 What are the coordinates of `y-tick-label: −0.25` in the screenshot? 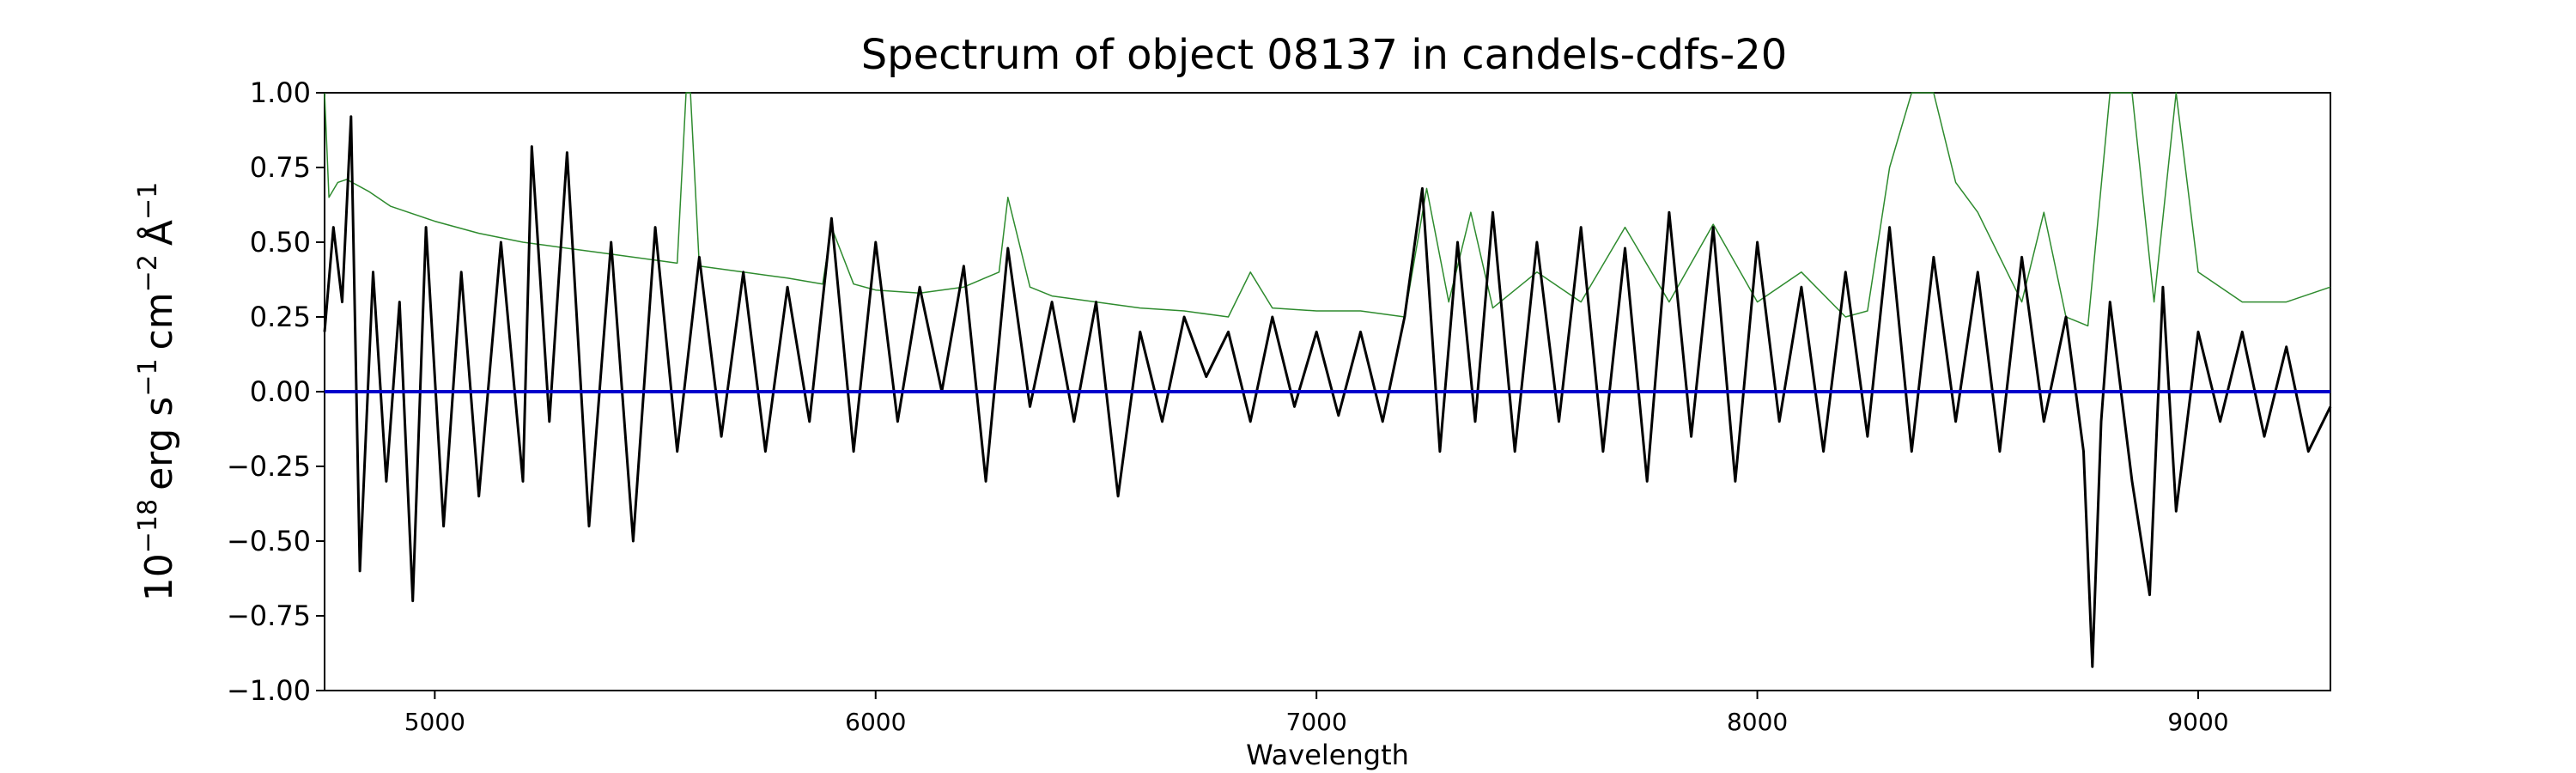 It's located at (269, 466).